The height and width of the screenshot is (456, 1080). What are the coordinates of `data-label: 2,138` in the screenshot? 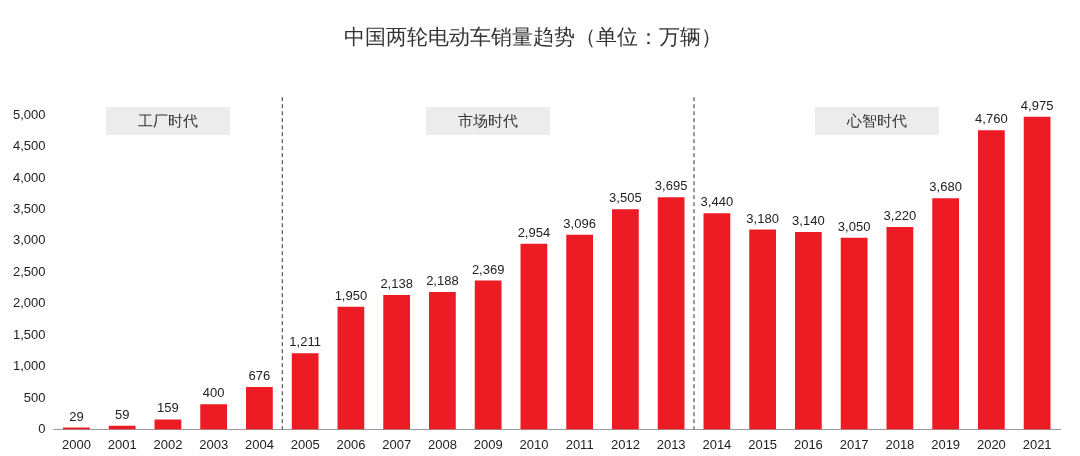 It's located at (396, 284).